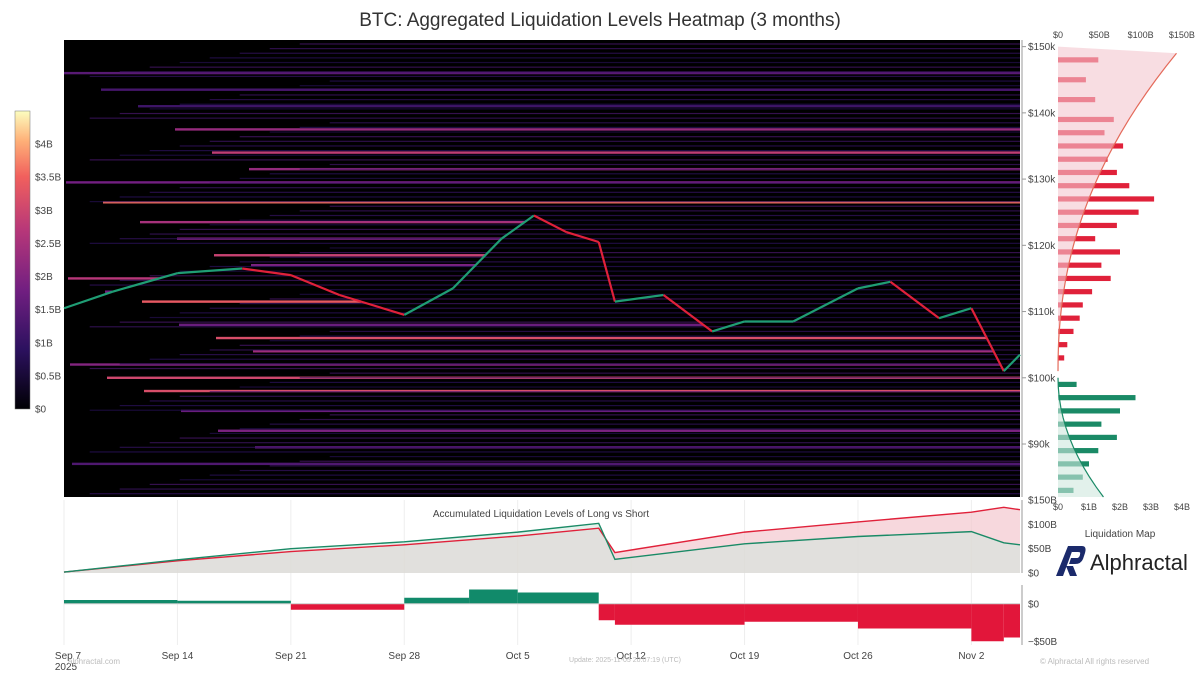 Image resolution: width=1200 pixels, height=675 pixels. What do you see at coordinates (971, 656) in the screenshot?
I see `x-axis-label: Nov 2` at bounding box center [971, 656].